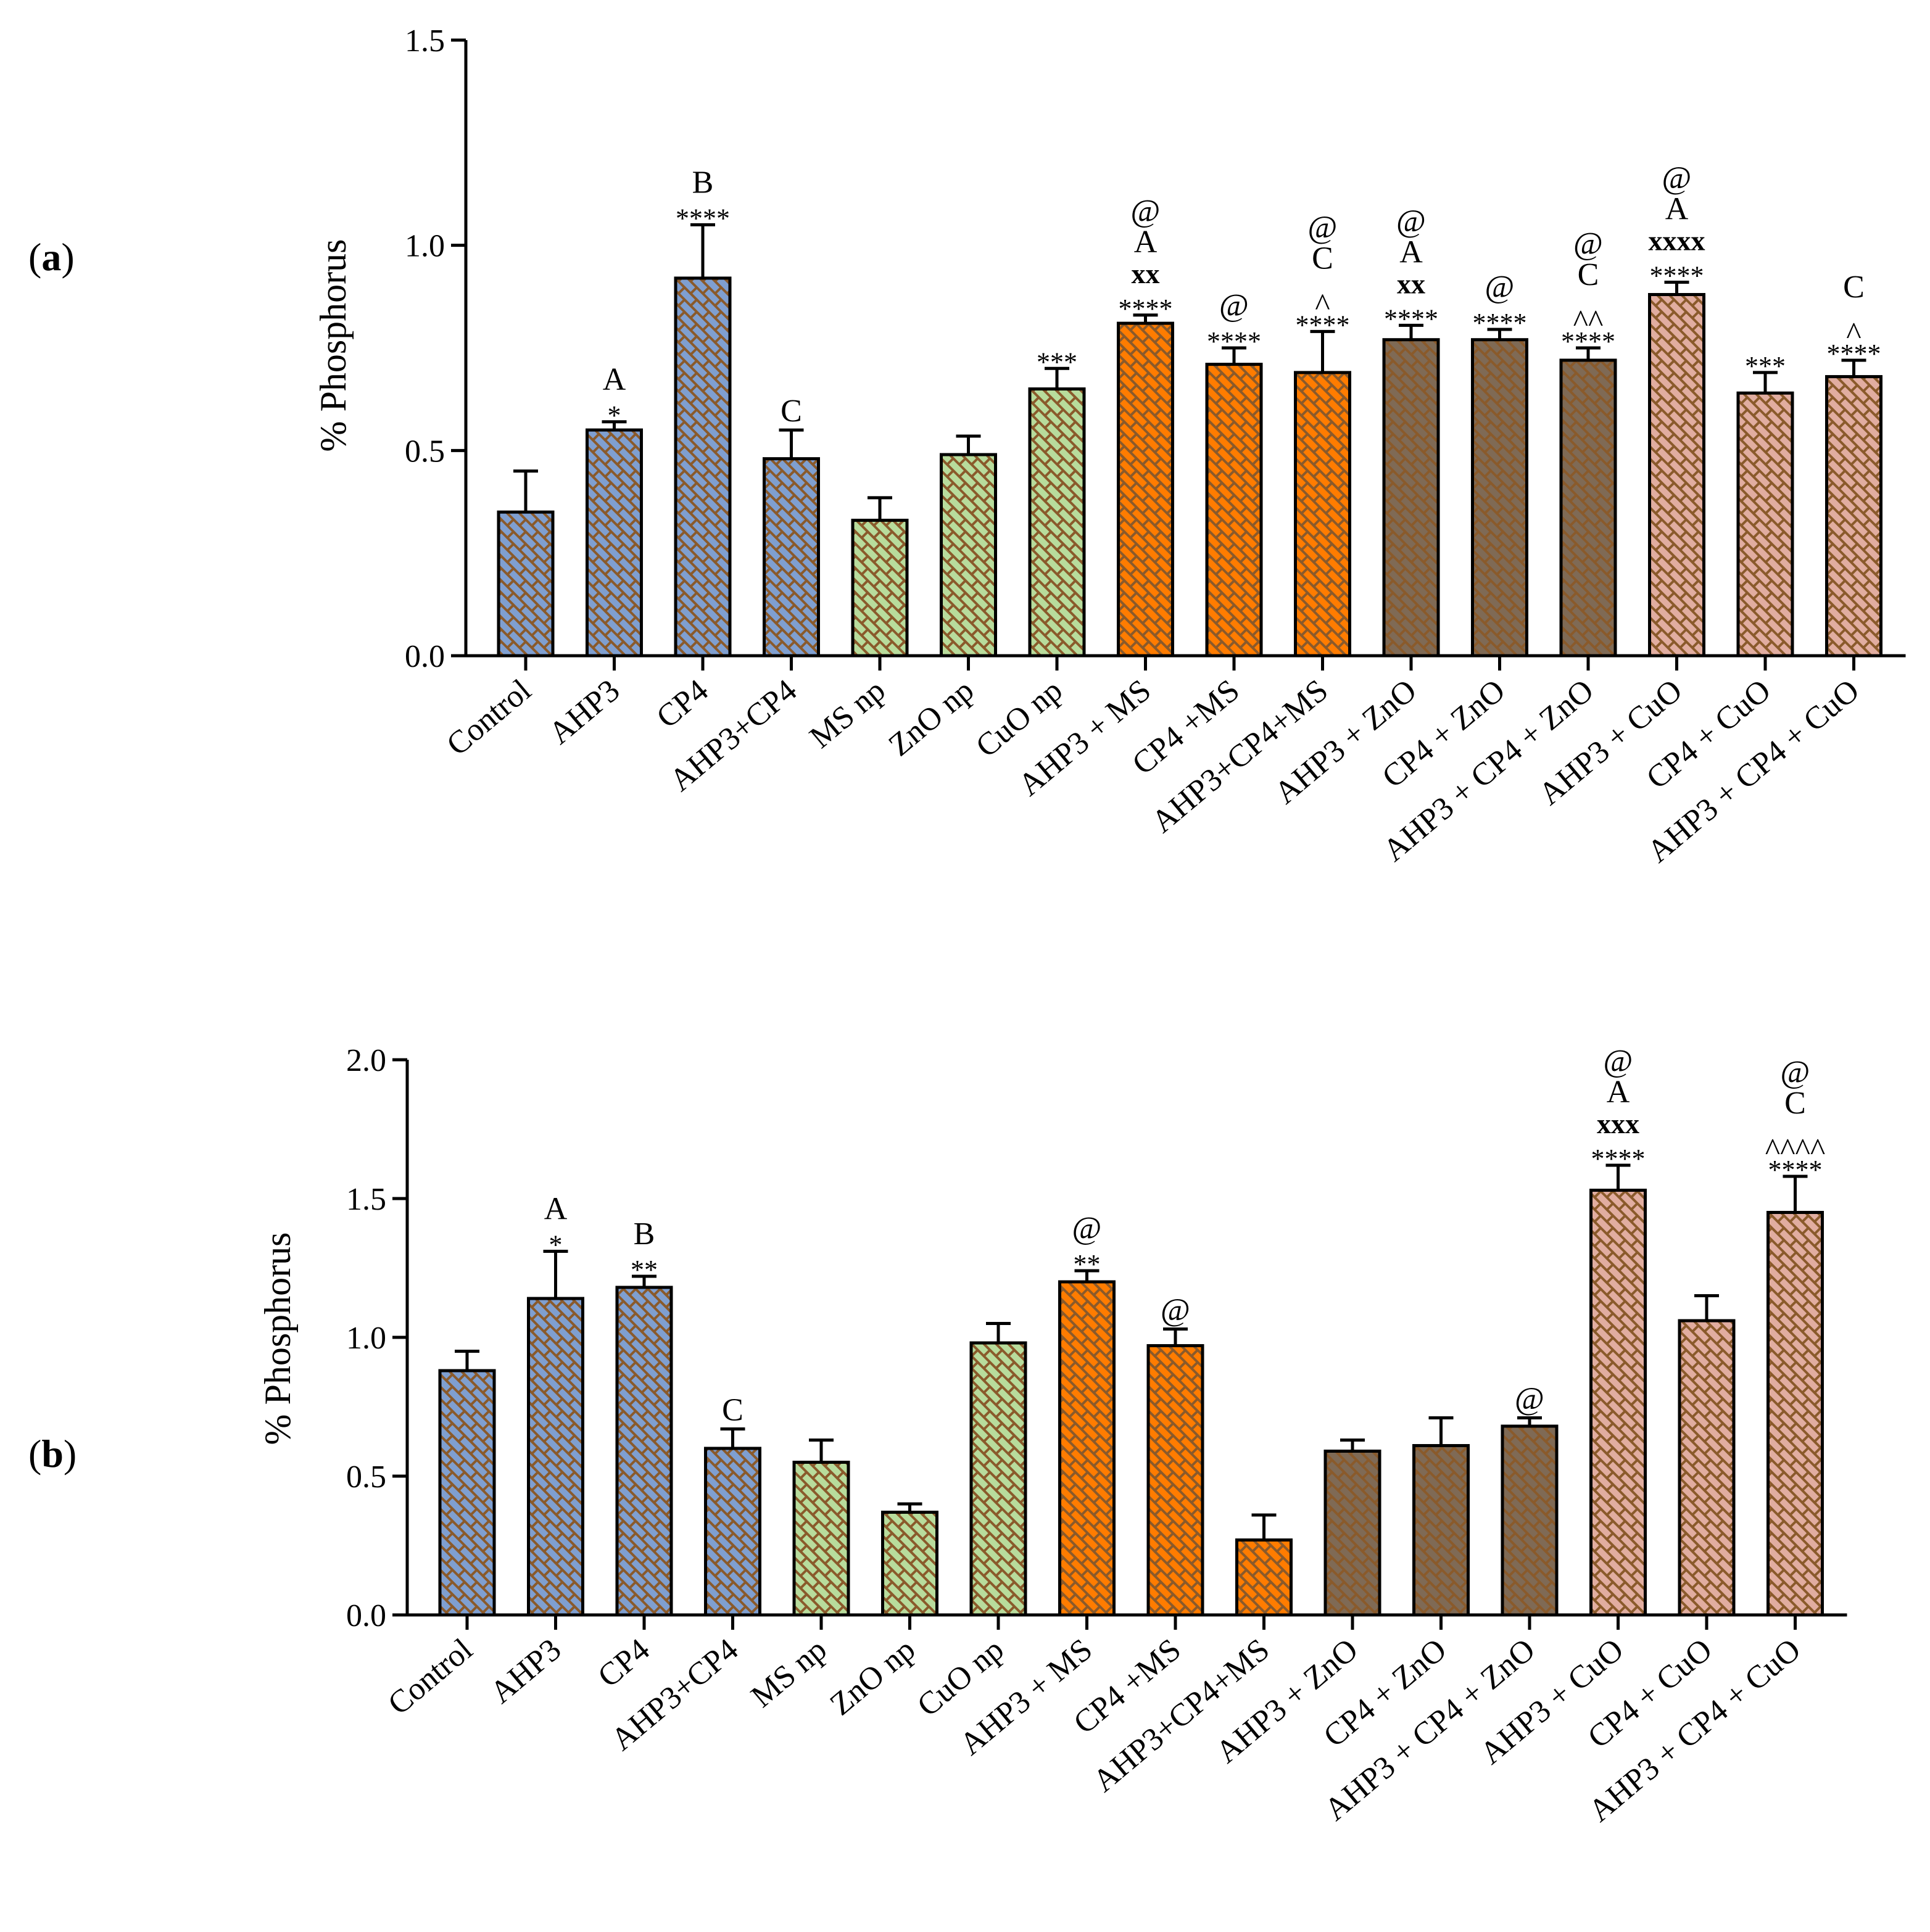  What do you see at coordinates (366, 1060) in the screenshot?
I see `y-tick-label: 2.0` at bounding box center [366, 1060].